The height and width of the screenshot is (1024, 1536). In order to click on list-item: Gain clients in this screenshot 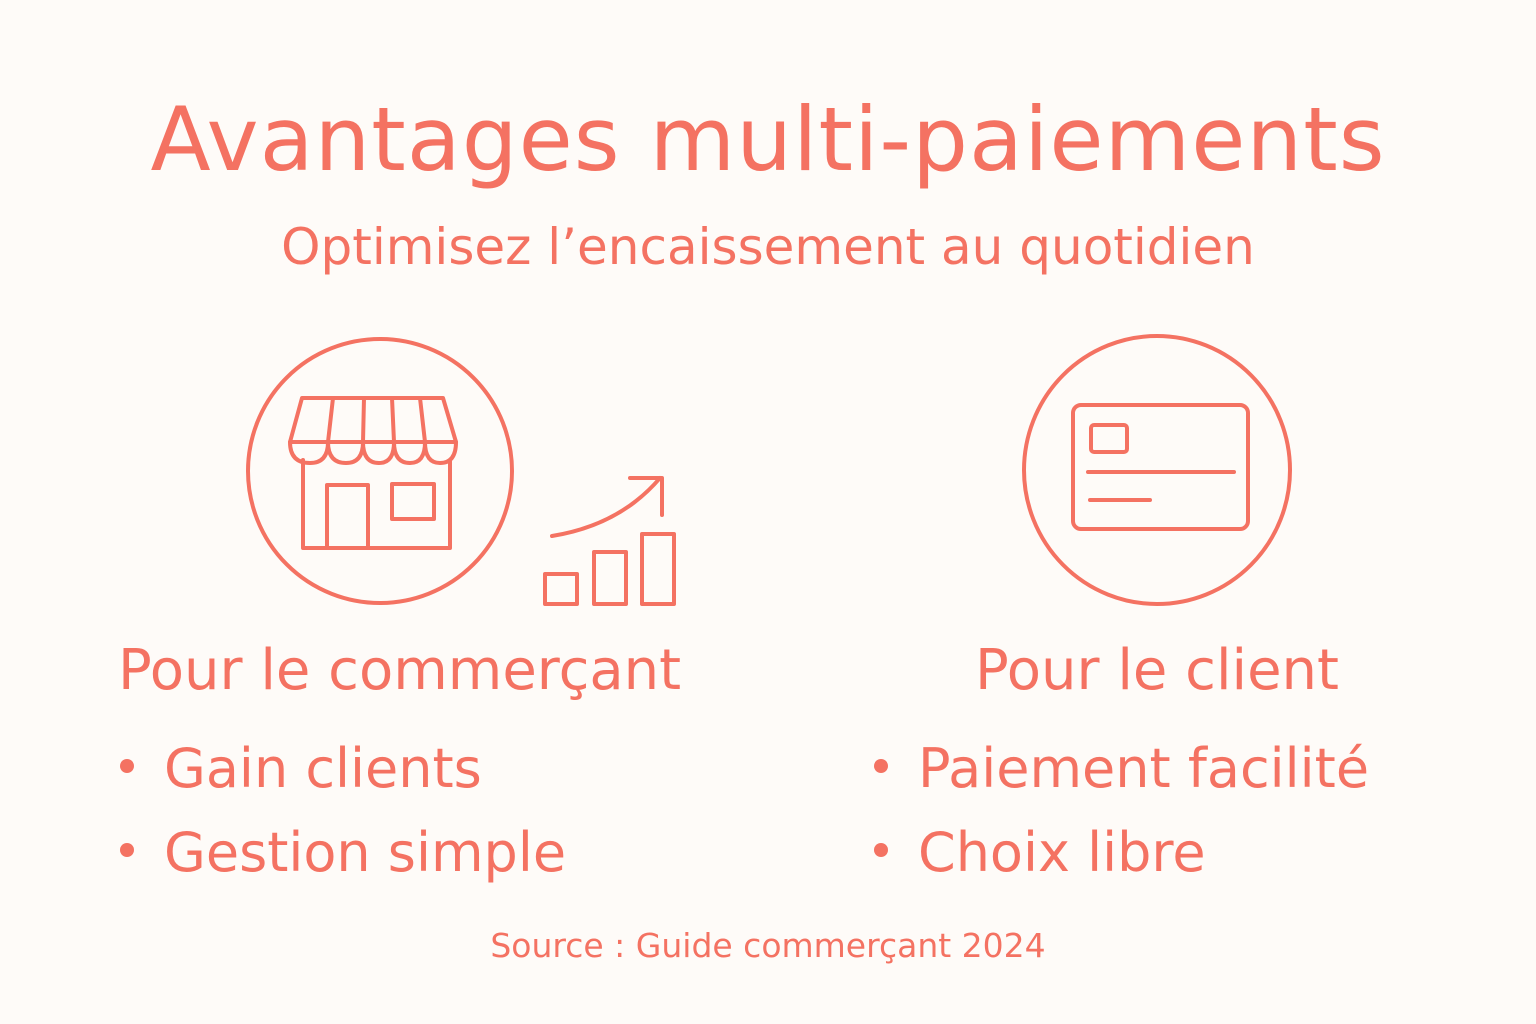, I will do `click(343, 769)`.